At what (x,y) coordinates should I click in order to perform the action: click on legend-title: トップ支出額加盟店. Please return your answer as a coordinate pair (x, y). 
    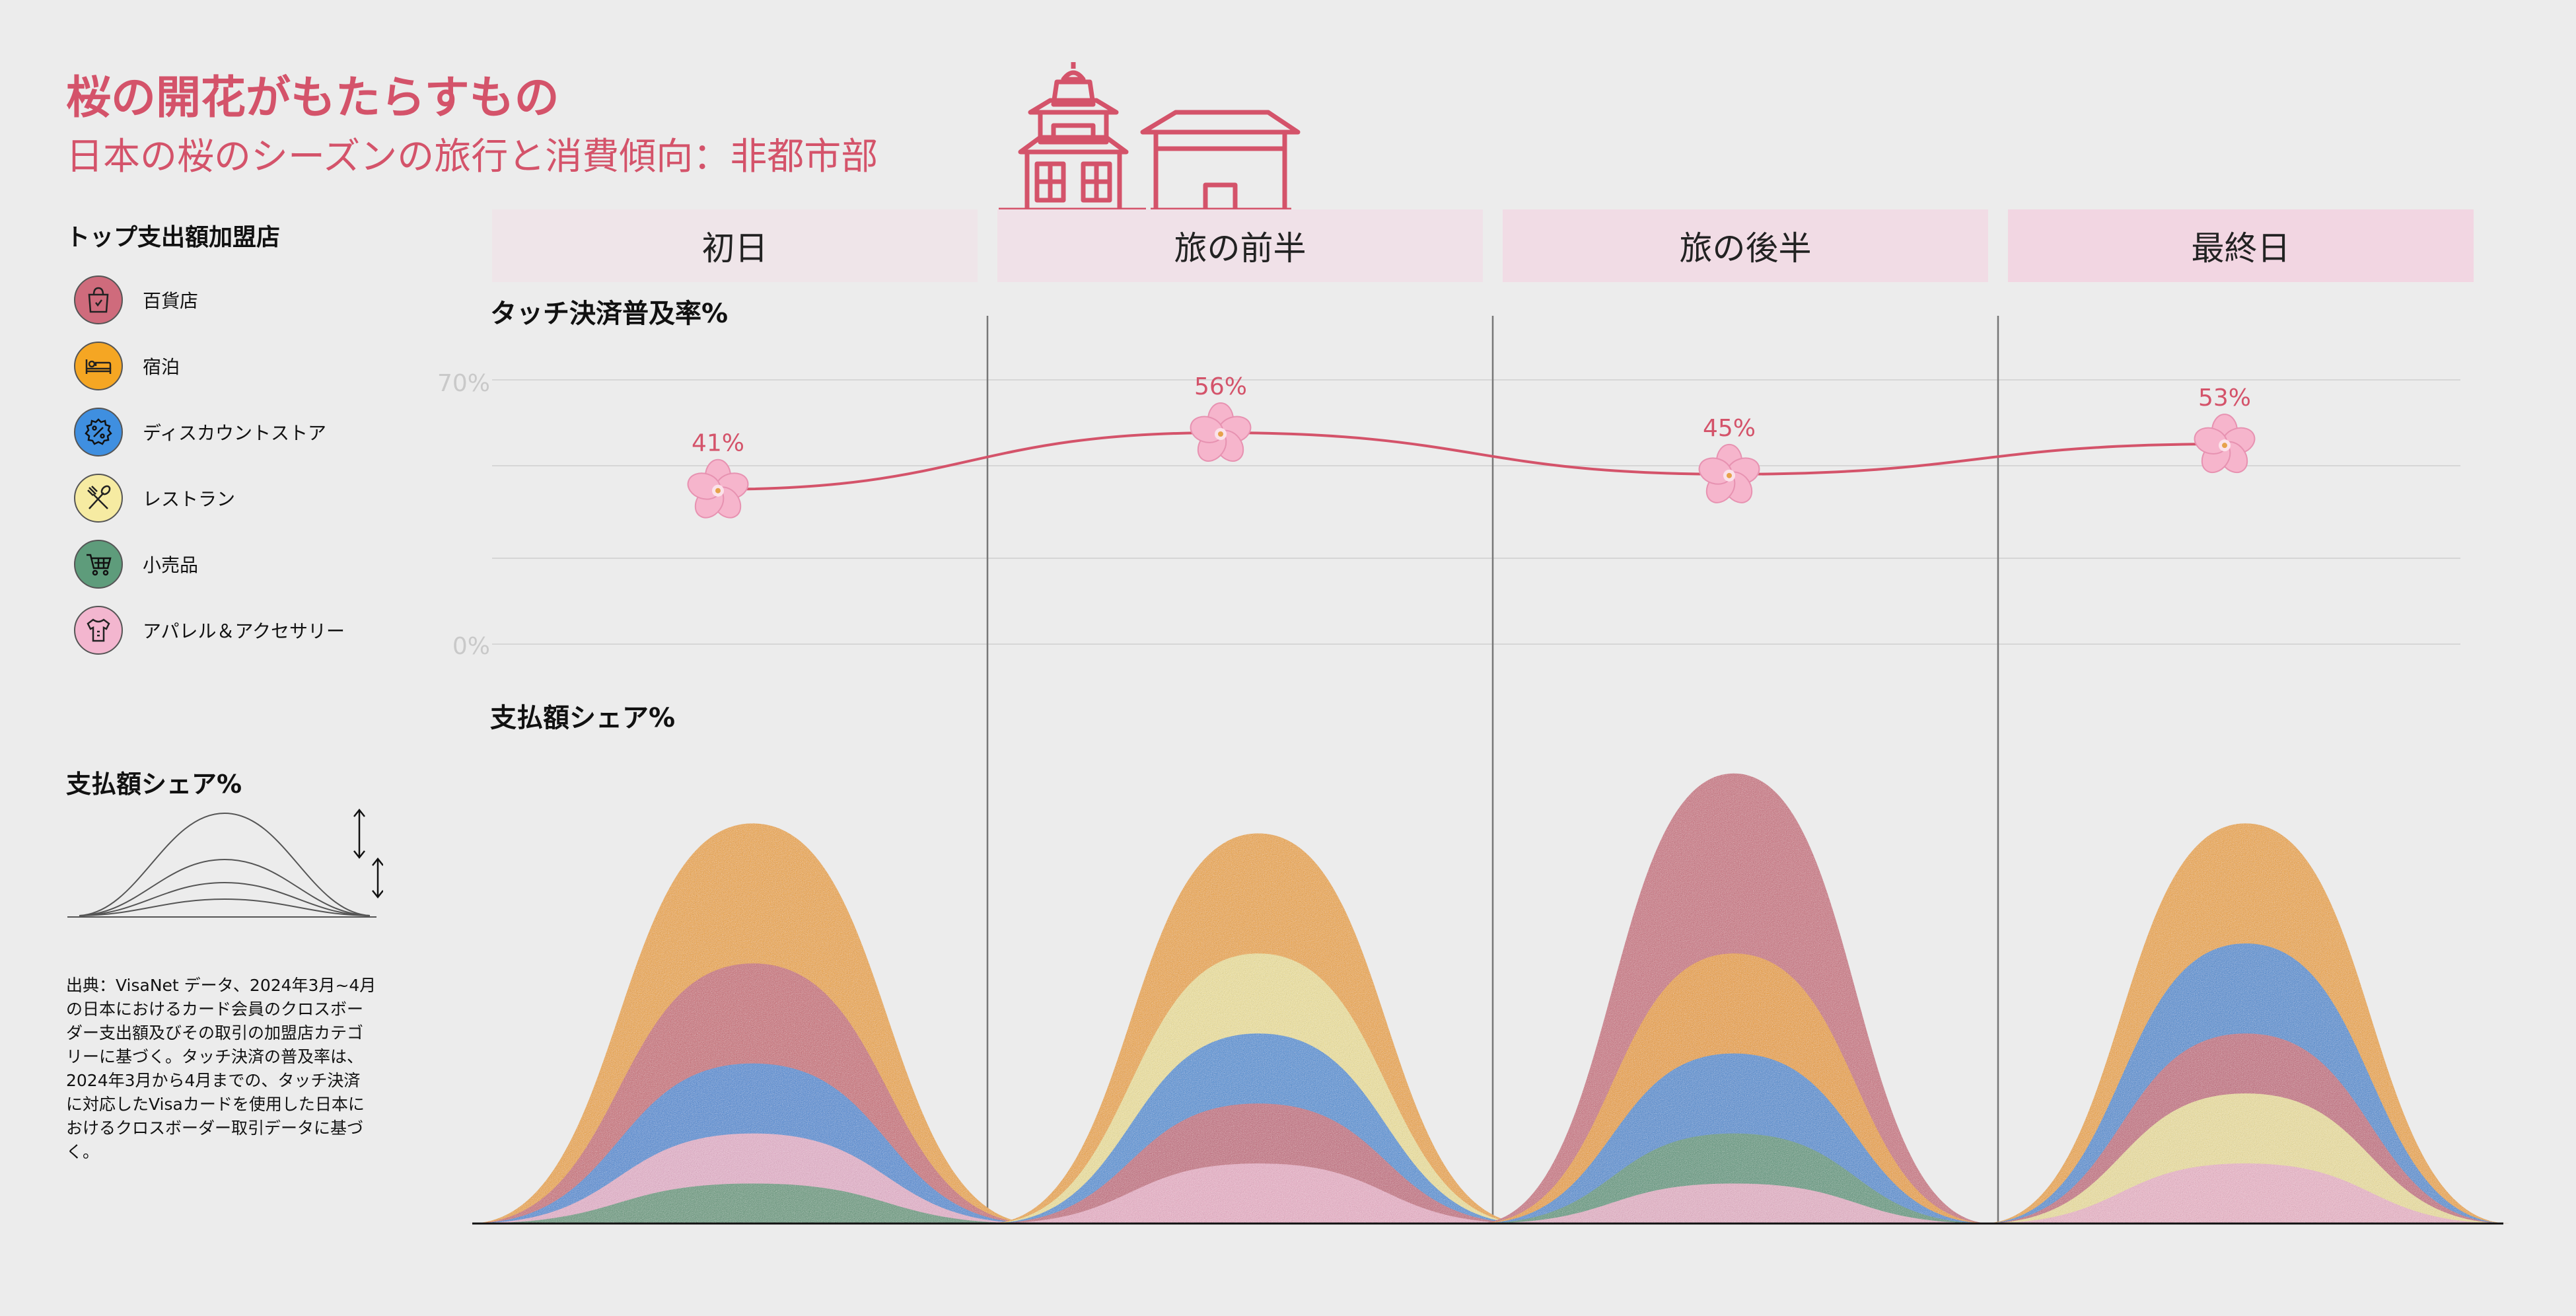
    Looking at the image, I should click on (174, 237).